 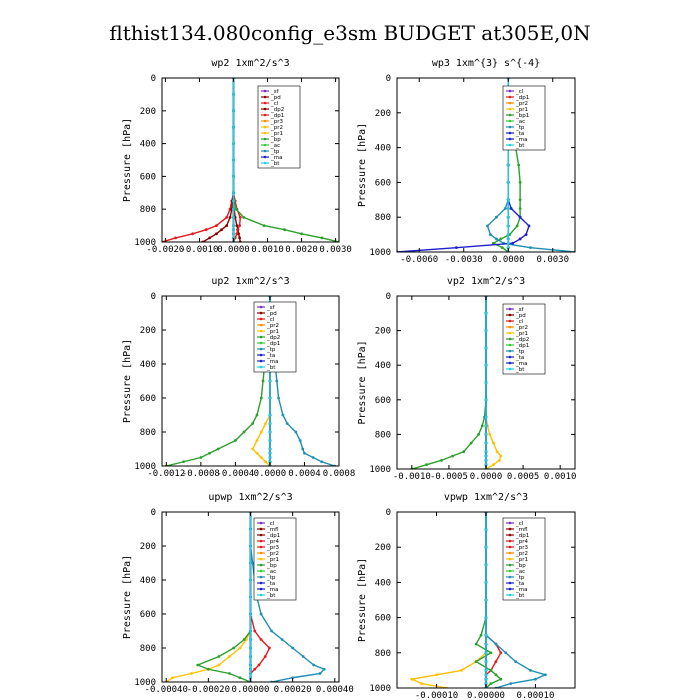 I want to click on plot-area, so click(x=456, y=382).